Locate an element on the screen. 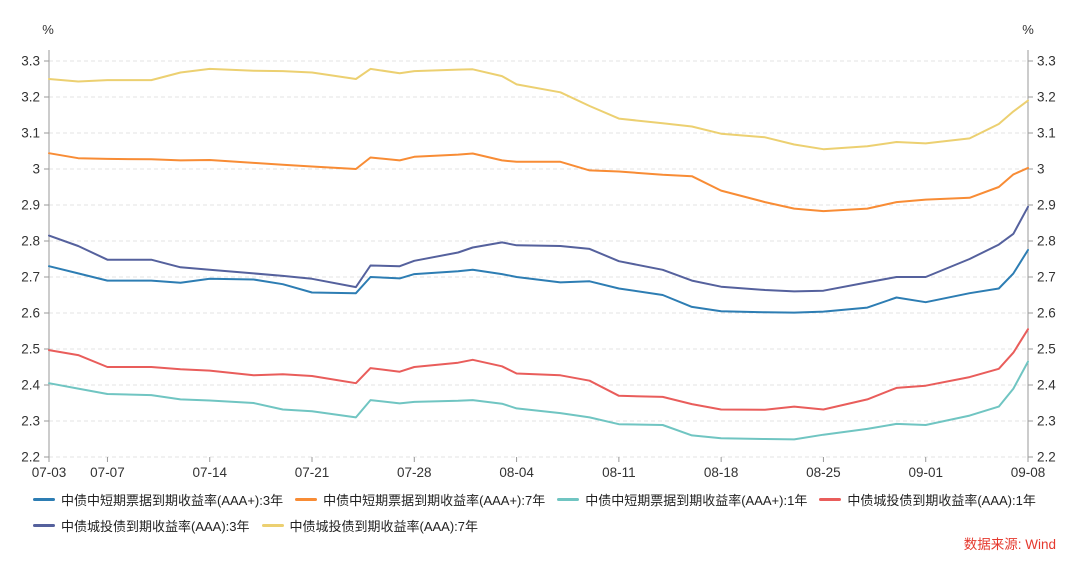 The image size is (1080, 563). data-source-note: 数据来源: Wind is located at coordinates (1009, 544).